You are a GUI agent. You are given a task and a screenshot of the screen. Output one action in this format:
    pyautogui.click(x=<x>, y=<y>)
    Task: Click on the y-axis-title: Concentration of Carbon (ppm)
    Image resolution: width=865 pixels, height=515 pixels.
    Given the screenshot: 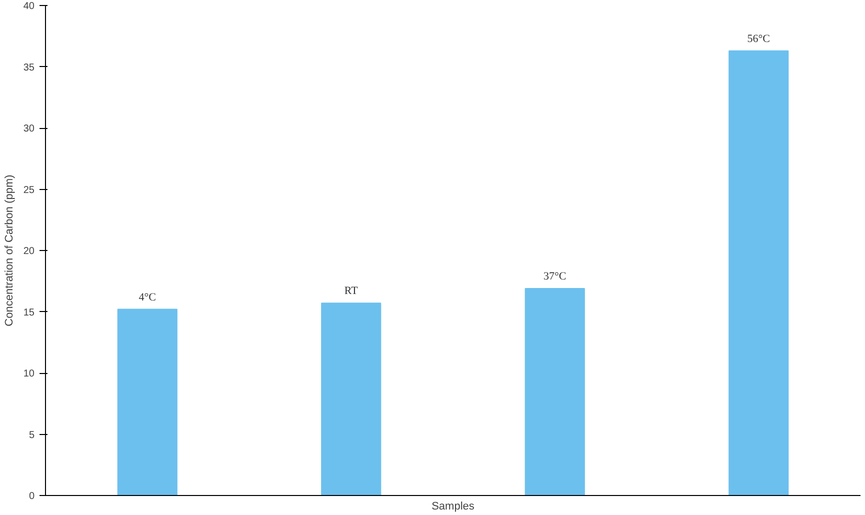 What is the action you would take?
    pyautogui.click(x=9, y=250)
    